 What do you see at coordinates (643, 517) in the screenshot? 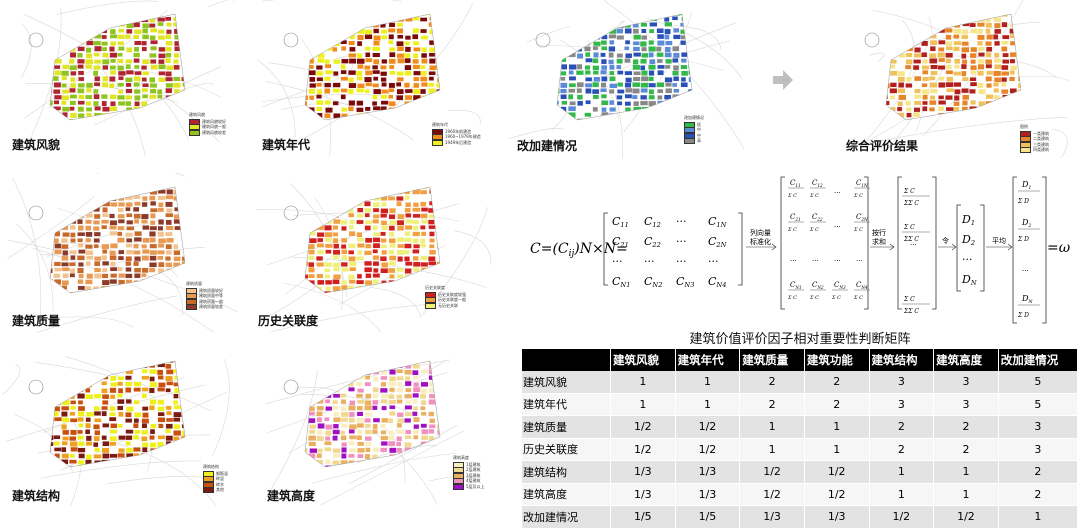
I see `table-cell: 1/5` at bounding box center [643, 517].